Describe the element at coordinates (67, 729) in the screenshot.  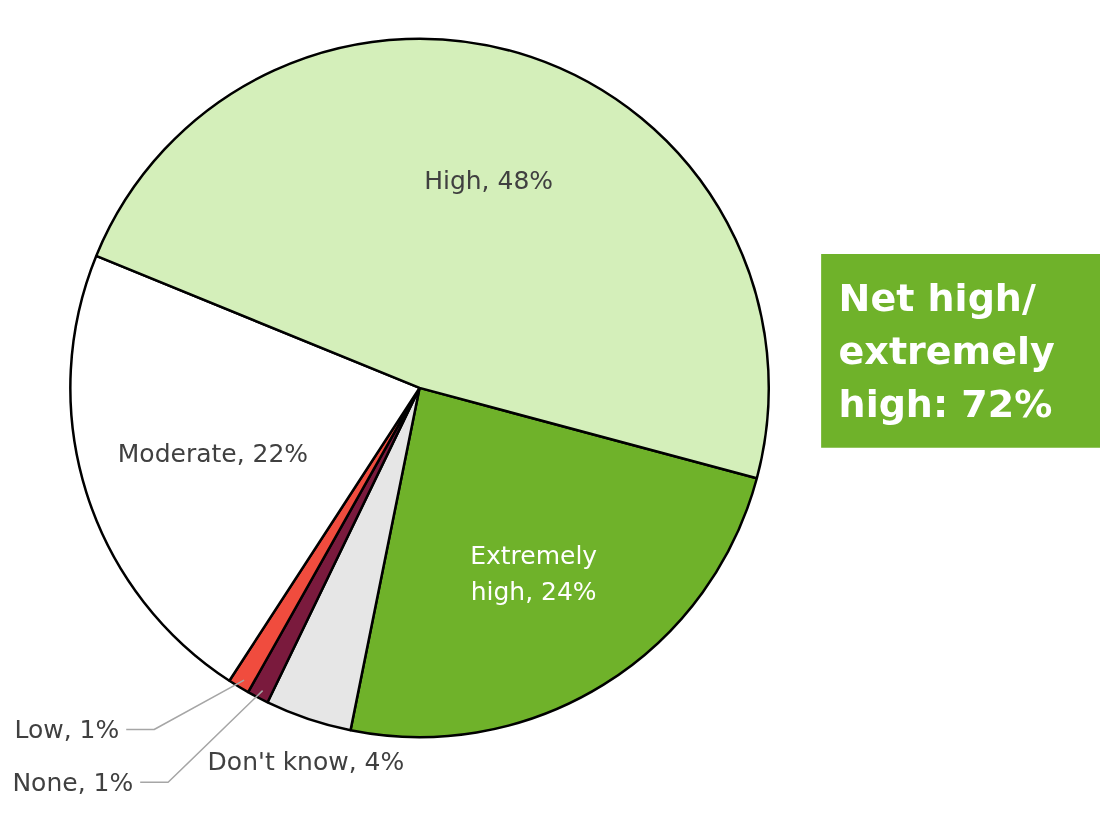
I see `slice-label: Low, 1%` at that location.